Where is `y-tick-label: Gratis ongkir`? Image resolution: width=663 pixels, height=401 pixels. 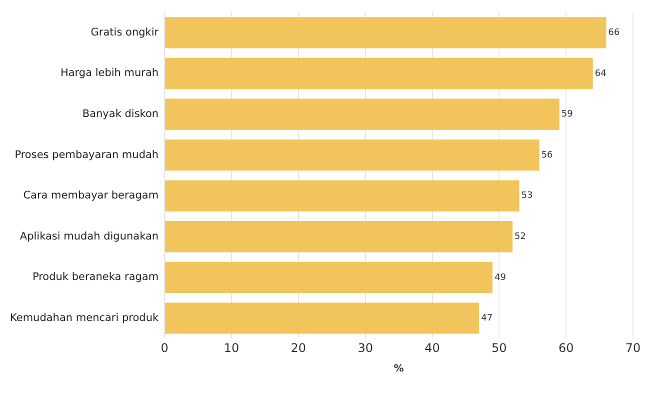
y-tick-label: Gratis ongkir is located at coordinates (125, 32).